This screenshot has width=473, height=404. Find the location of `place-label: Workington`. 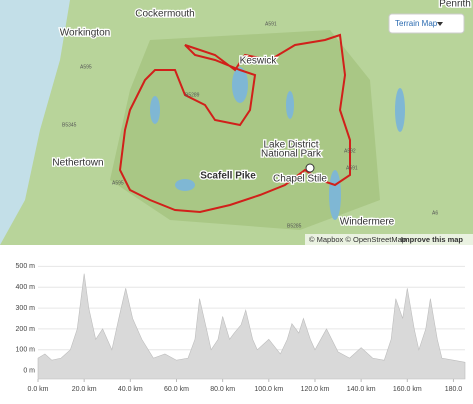

place-label: Workington is located at coordinates (85, 33).